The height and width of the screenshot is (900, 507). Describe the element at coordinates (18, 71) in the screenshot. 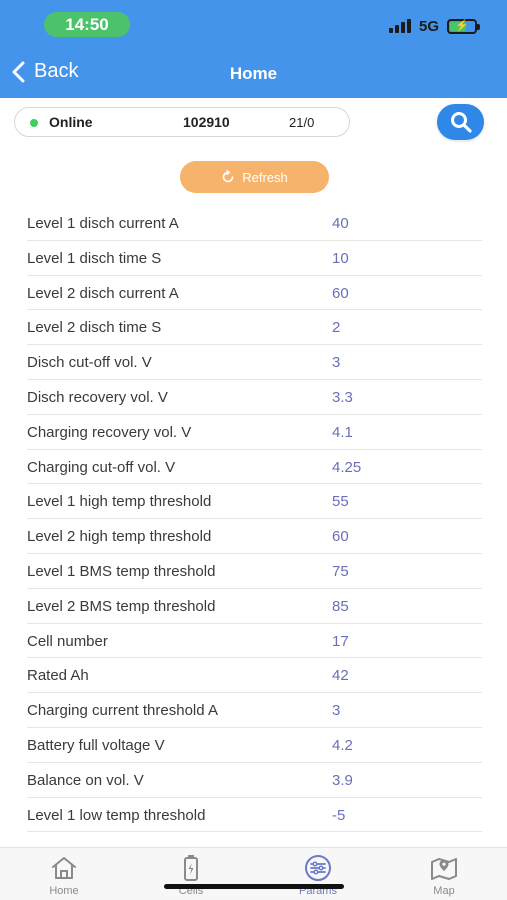

I see `chevron-left-icon` at that location.